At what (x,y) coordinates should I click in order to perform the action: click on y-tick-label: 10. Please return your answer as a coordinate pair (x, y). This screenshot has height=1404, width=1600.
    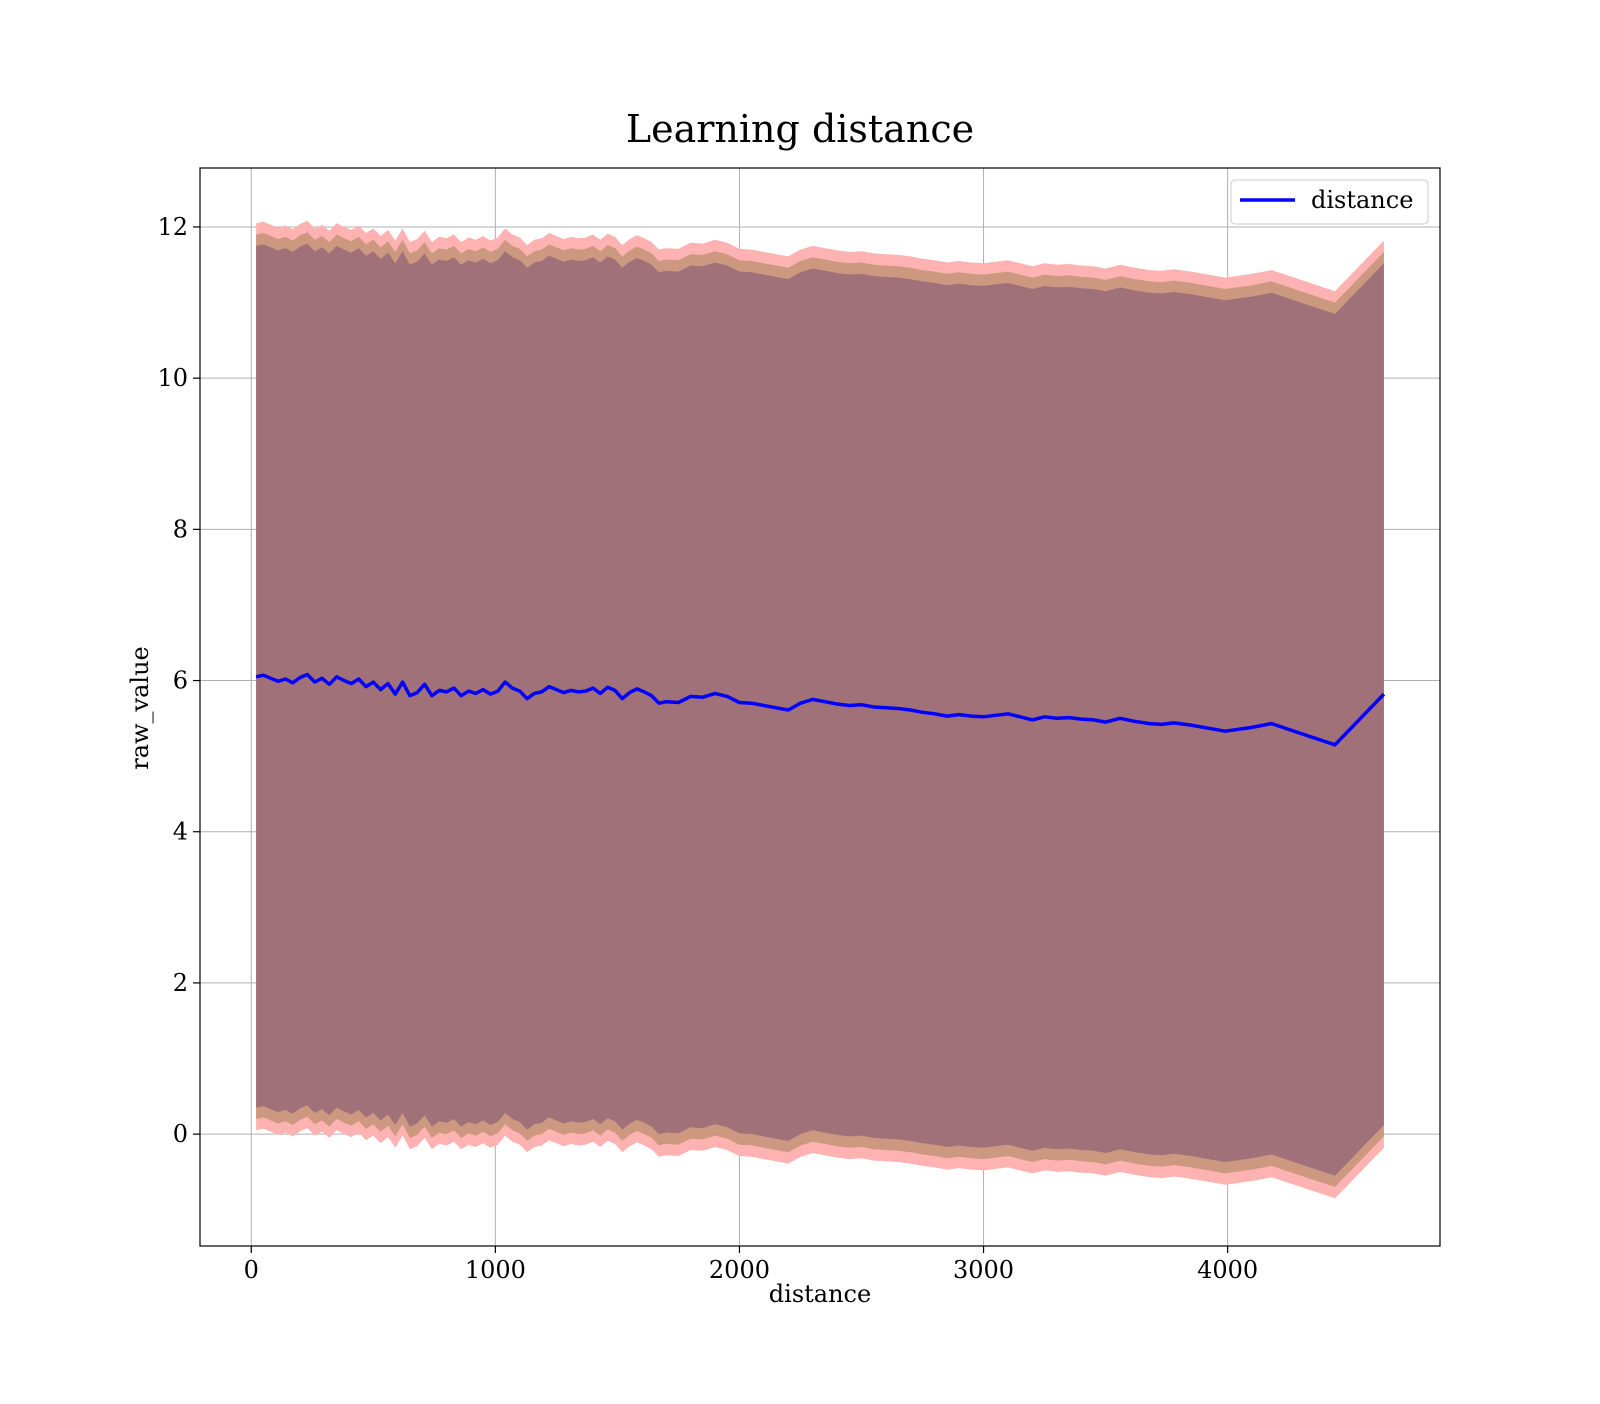
    Looking at the image, I should click on (172, 378).